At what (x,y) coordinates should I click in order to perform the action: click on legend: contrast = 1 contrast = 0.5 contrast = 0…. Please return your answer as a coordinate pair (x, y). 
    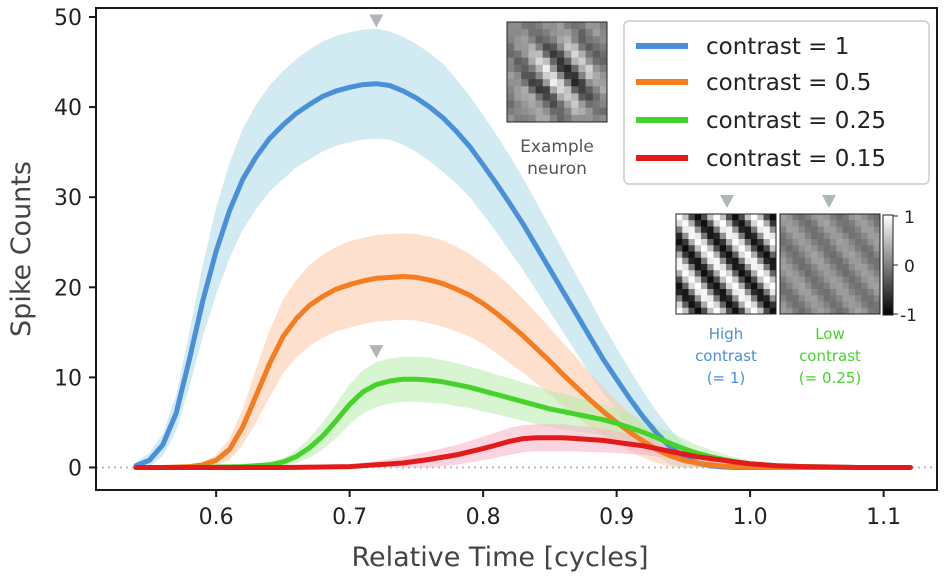
    Looking at the image, I should click on (776, 102).